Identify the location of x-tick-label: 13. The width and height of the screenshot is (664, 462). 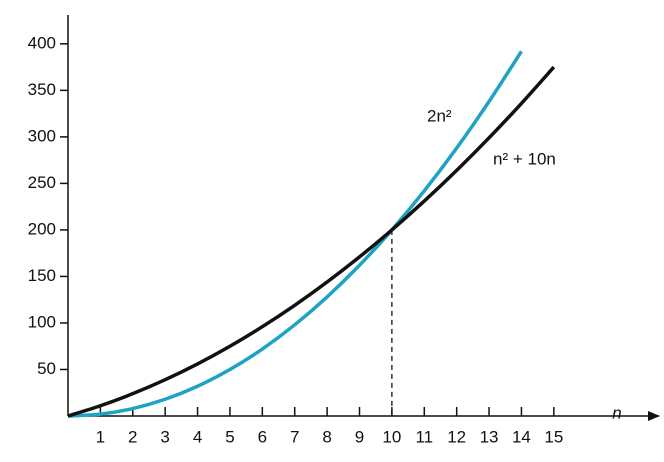
(489, 436).